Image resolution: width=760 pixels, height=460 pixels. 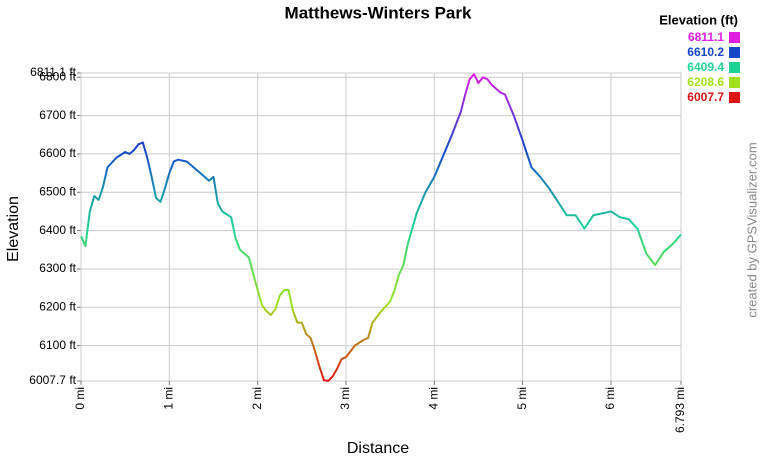 What do you see at coordinates (378, 12) in the screenshot?
I see `chart-title: Matthews-Winters Park` at bounding box center [378, 12].